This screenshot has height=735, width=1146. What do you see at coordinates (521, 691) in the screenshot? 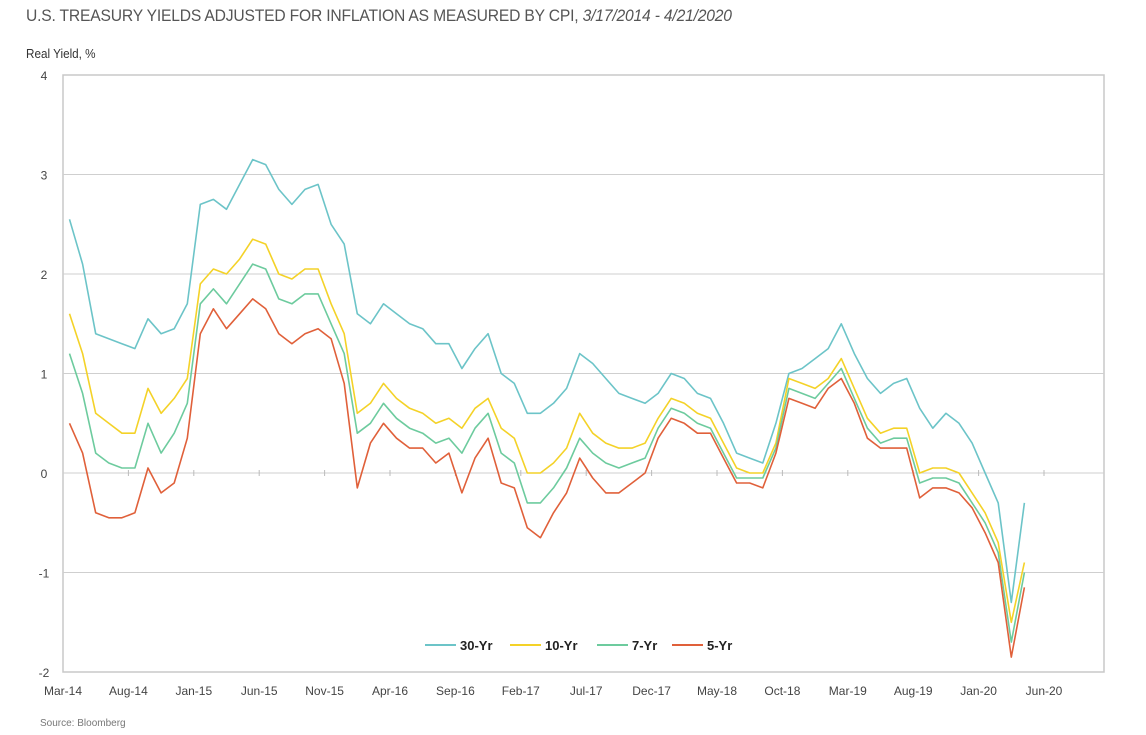
I see `x-tick-label: Feb-17` at bounding box center [521, 691].